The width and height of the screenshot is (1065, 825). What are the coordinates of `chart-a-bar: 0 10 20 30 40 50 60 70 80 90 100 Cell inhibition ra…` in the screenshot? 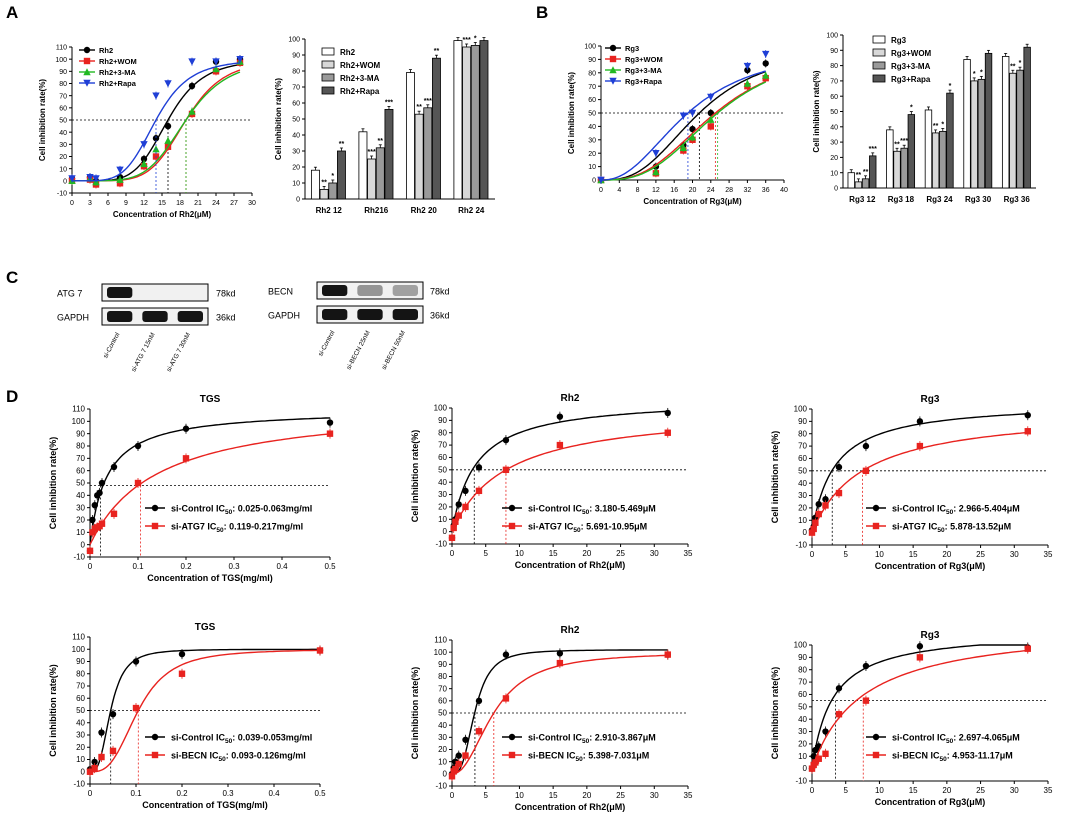 It's located at (384, 125).